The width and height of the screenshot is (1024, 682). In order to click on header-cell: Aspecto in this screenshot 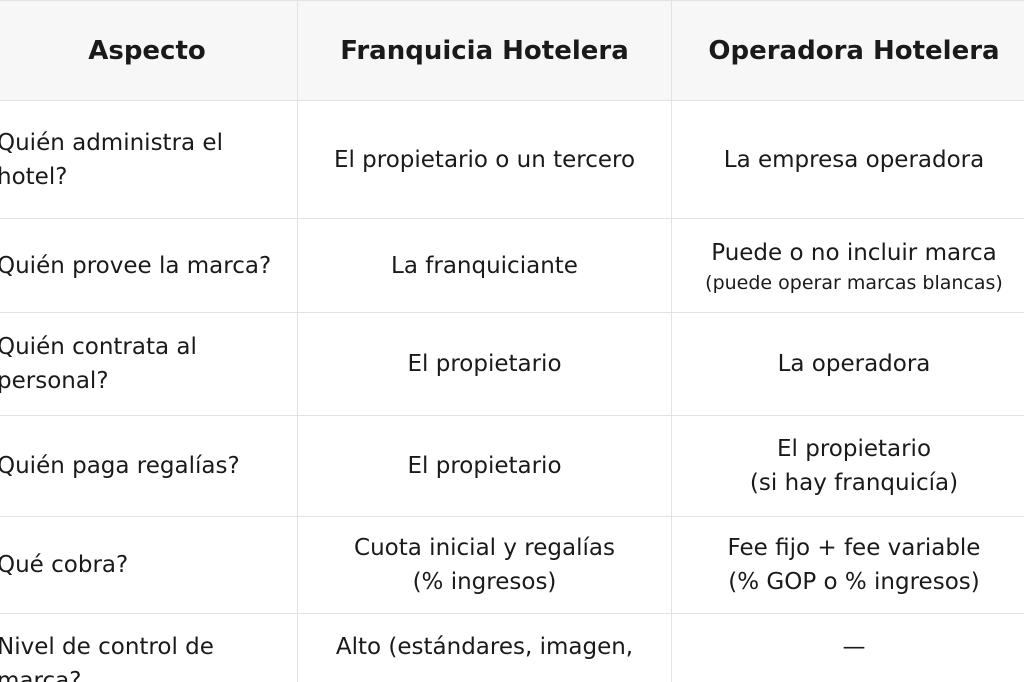, I will do `click(149, 50)`.